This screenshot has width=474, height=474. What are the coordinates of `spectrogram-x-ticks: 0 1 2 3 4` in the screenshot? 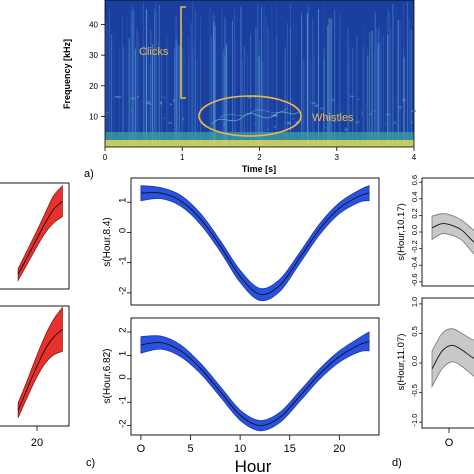 It's located at (260, 154).